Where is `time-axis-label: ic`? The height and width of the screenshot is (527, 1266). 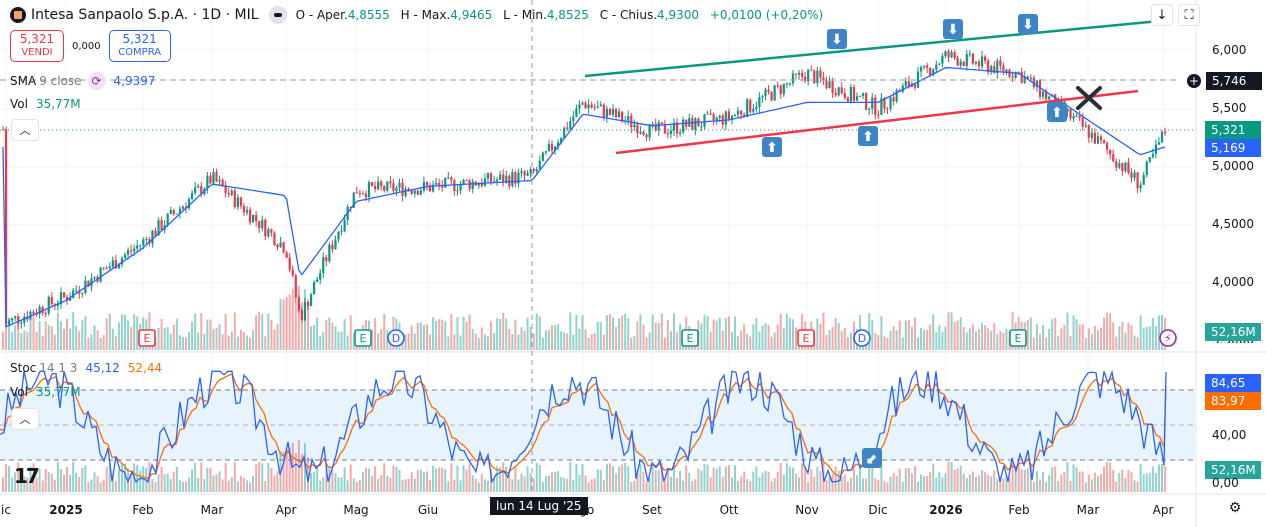 time-axis-label: ic is located at coordinates (6, 510).